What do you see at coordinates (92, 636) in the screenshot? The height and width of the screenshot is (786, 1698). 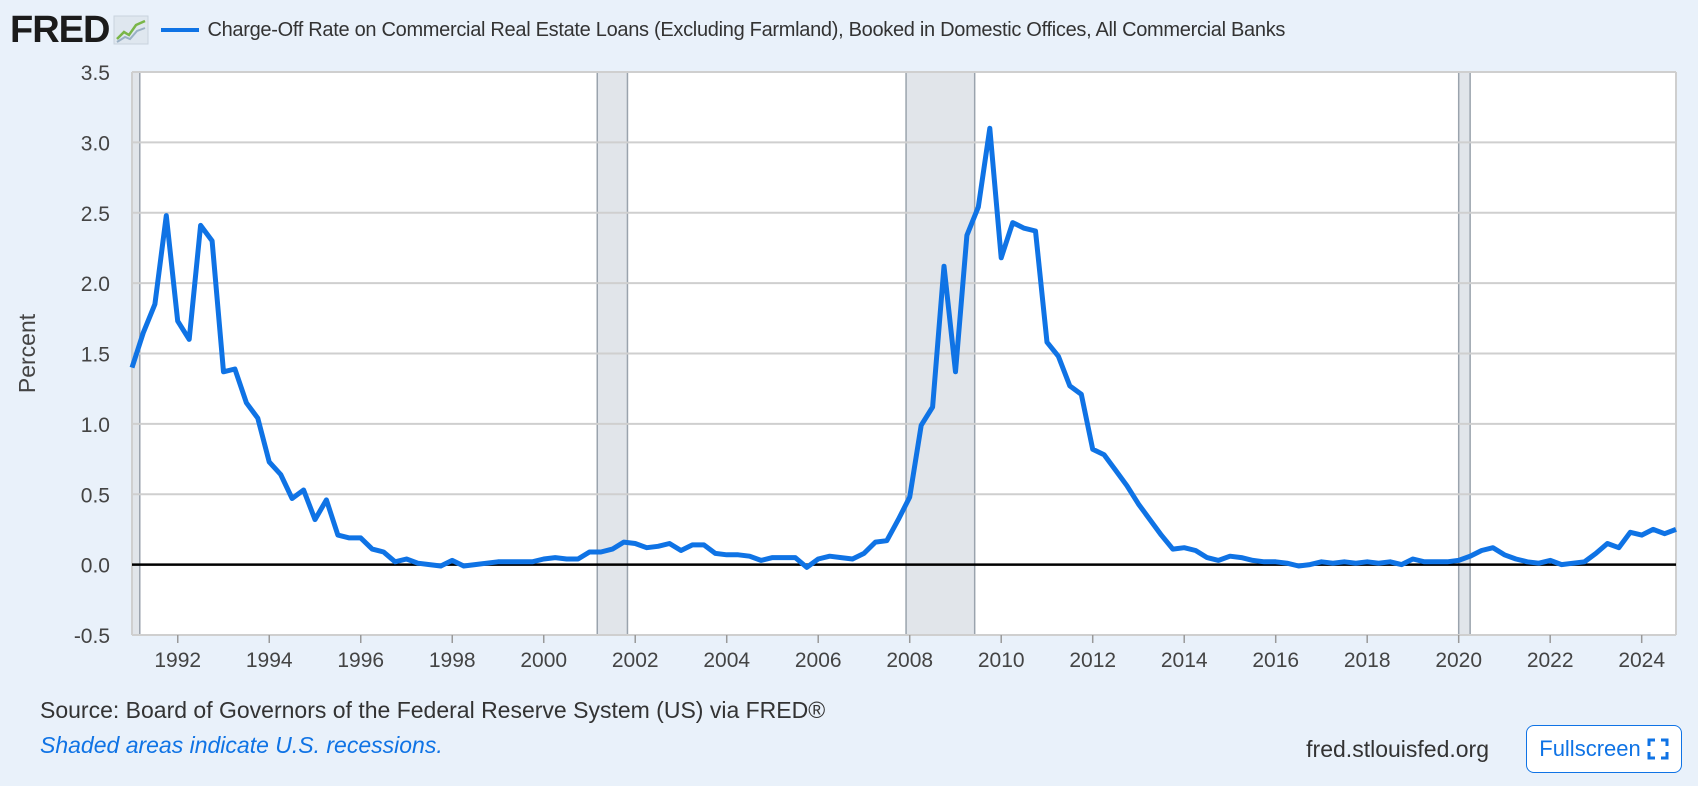 I see `y-tick-label: -0.5` at bounding box center [92, 636].